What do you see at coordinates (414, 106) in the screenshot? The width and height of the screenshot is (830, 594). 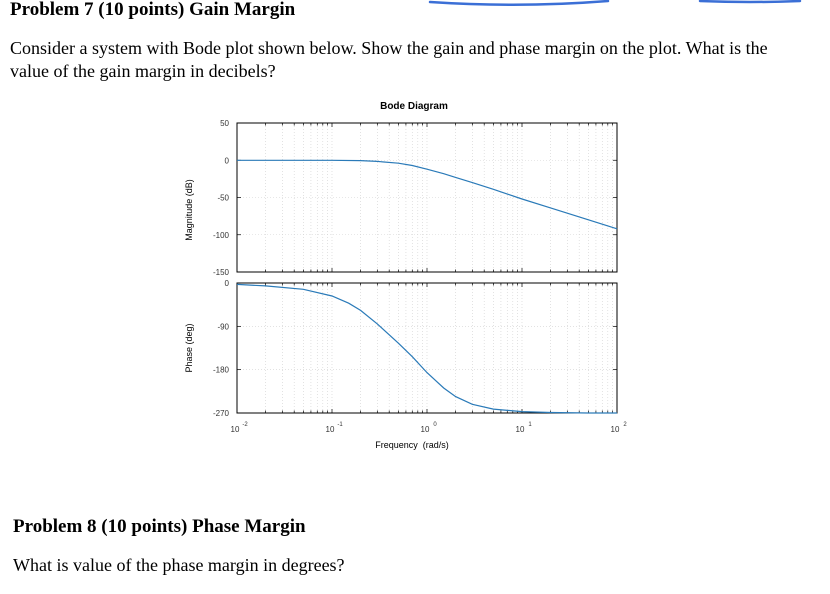 I see `chart-title: Bode Diagram` at bounding box center [414, 106].